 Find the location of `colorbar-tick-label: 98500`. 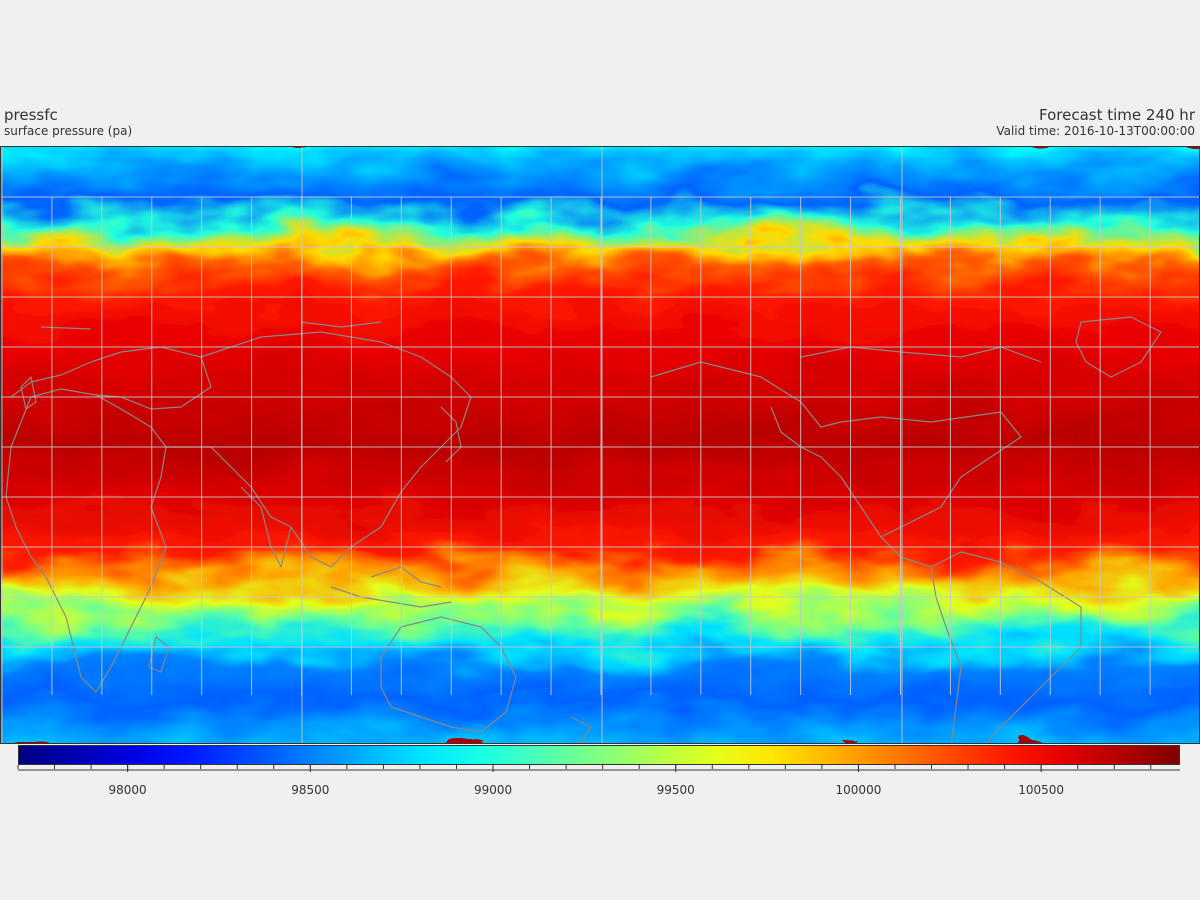

colorbar-tick-label: 98500 is located at coordinates (310, 790).